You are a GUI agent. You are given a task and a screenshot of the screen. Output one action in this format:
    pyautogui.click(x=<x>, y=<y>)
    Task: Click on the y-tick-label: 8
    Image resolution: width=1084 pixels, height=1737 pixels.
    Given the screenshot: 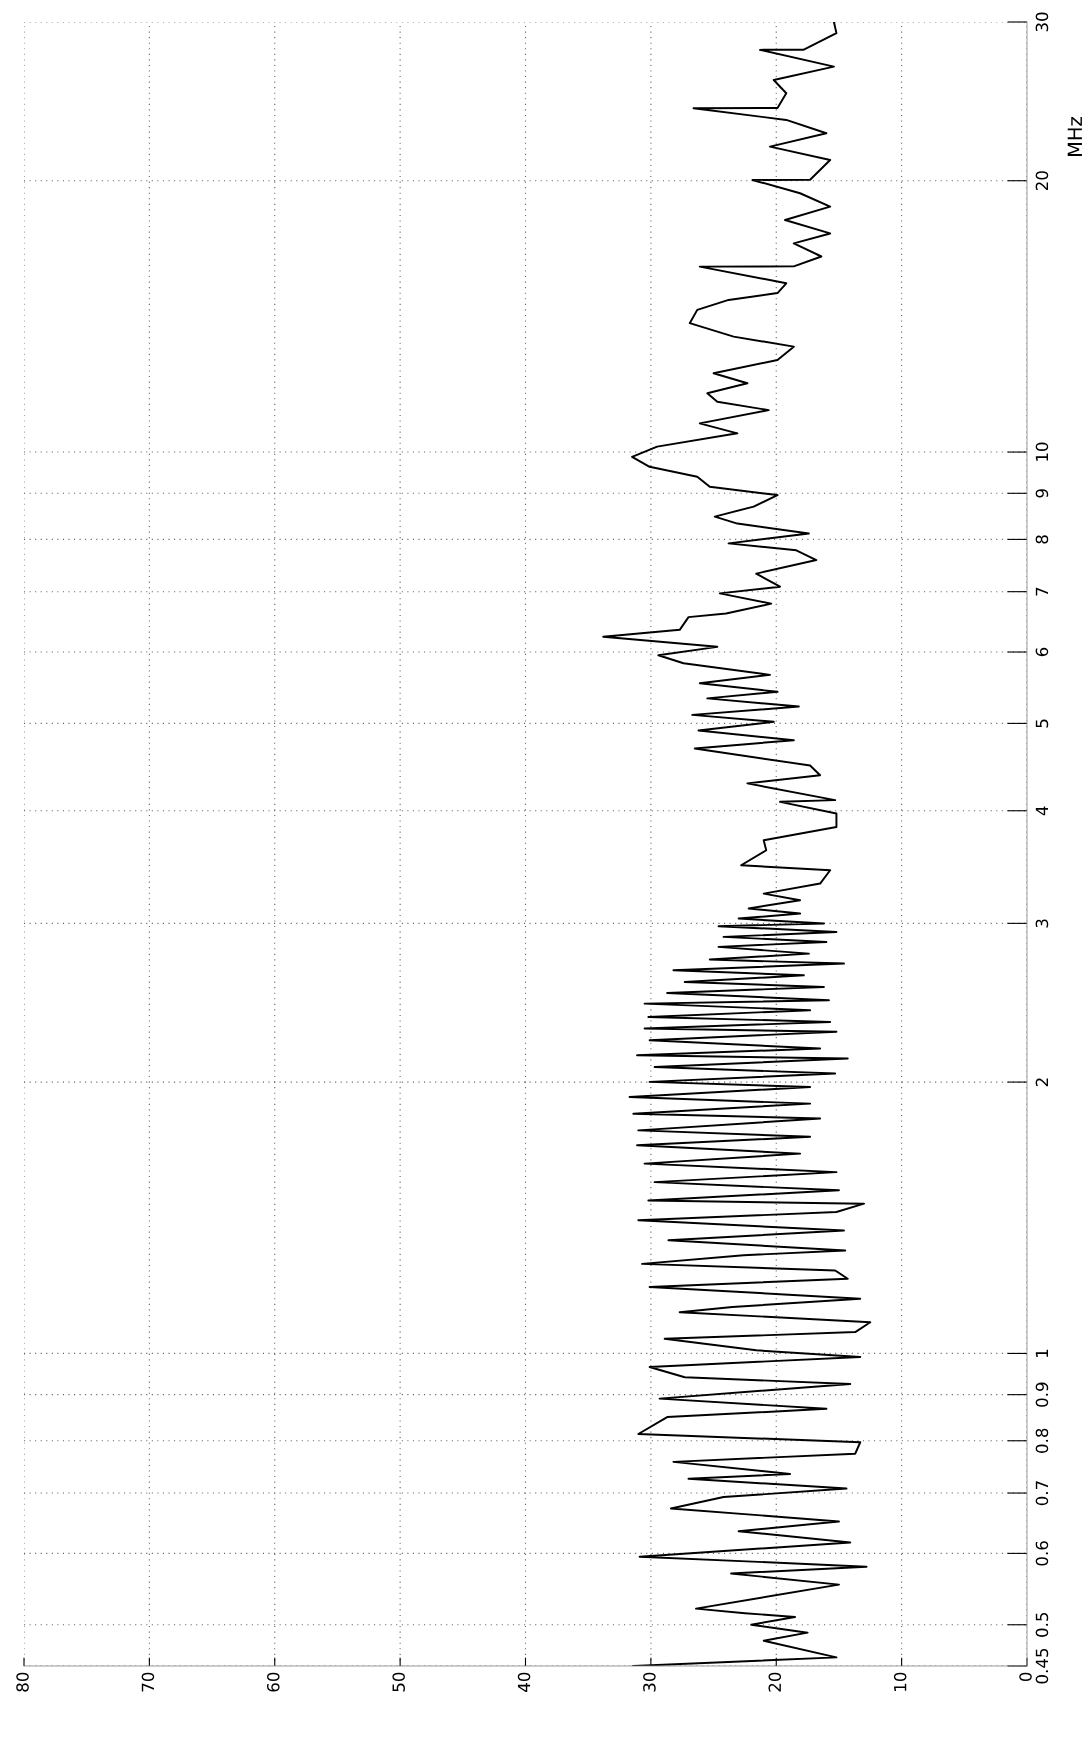 What is the action you would take?
    pyautogui.click(x=1042, y=539)
    